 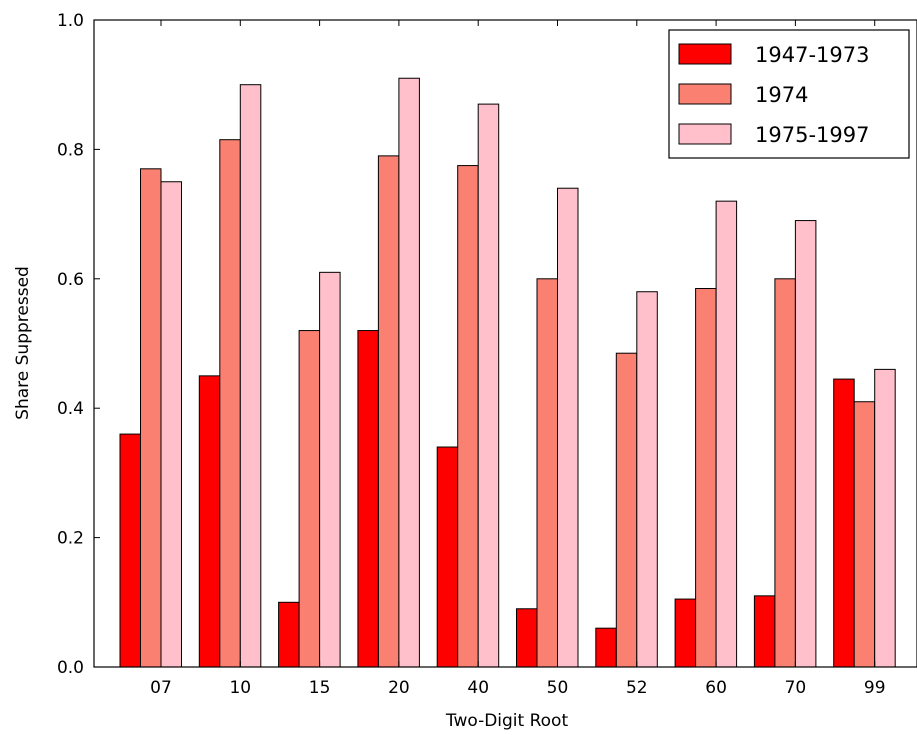 What do you see at coordinates (875, 688) in the screenshot?
I see `x-tick-label: 99` at bounding box center [875, 688].